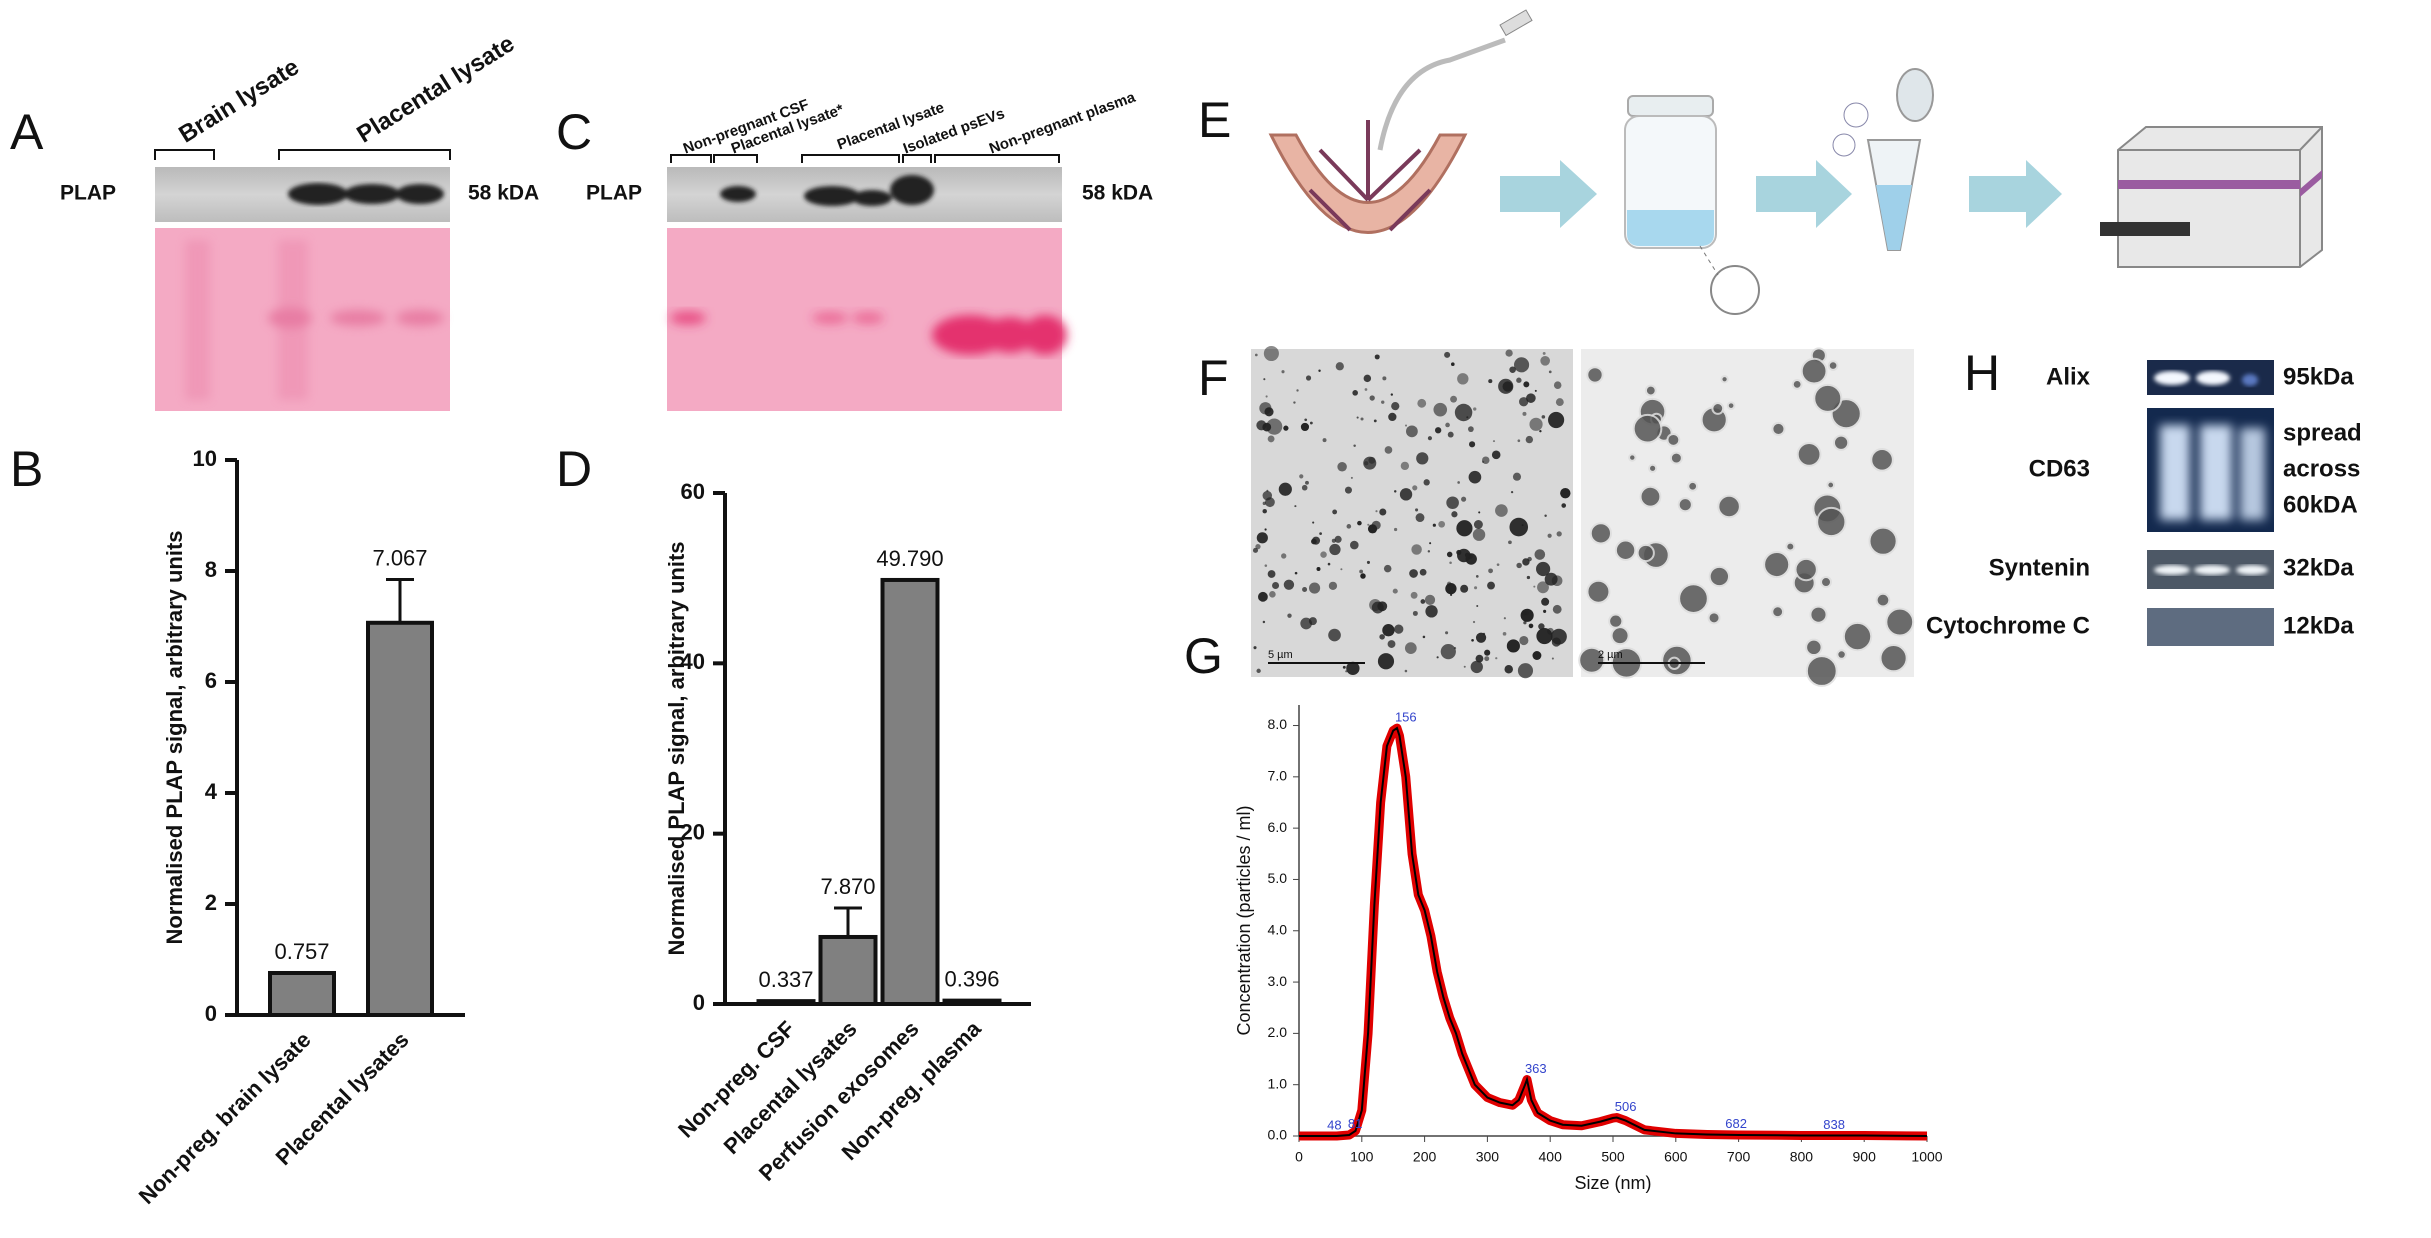  I want to click on peak-label: 838, so click(1834, 1124).